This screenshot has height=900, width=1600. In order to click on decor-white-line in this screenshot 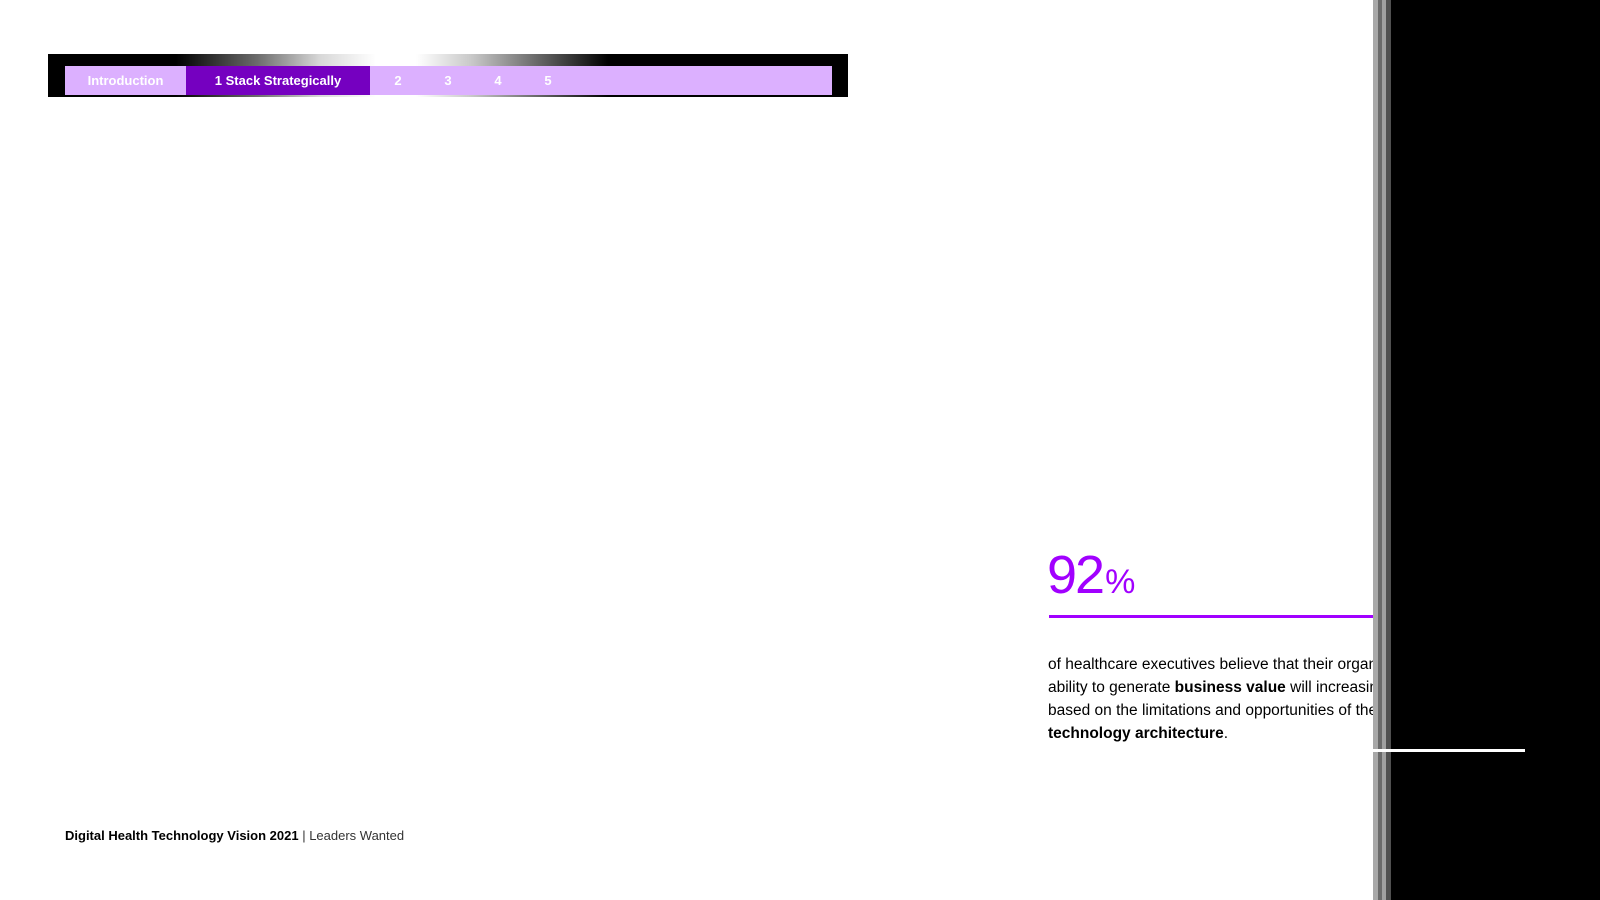, I will do `click(1449, 750)`.